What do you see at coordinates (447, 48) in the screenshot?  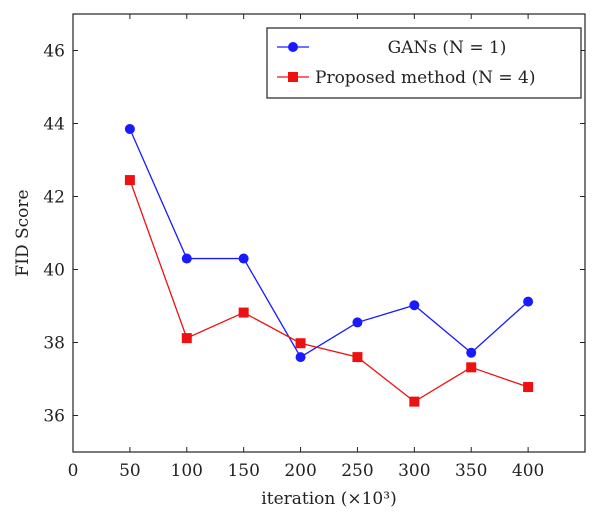 I see `legend-label: GANs (N = 1)` at bounding box center [447, 48].